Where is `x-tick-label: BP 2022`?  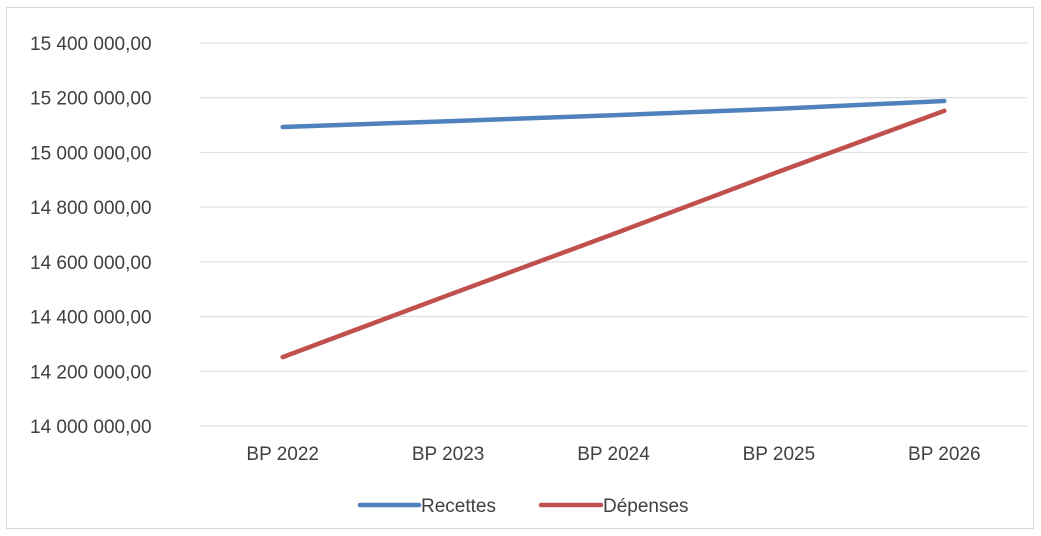
x-tick-label: BP 2022 is located at coordinates (282, 454).